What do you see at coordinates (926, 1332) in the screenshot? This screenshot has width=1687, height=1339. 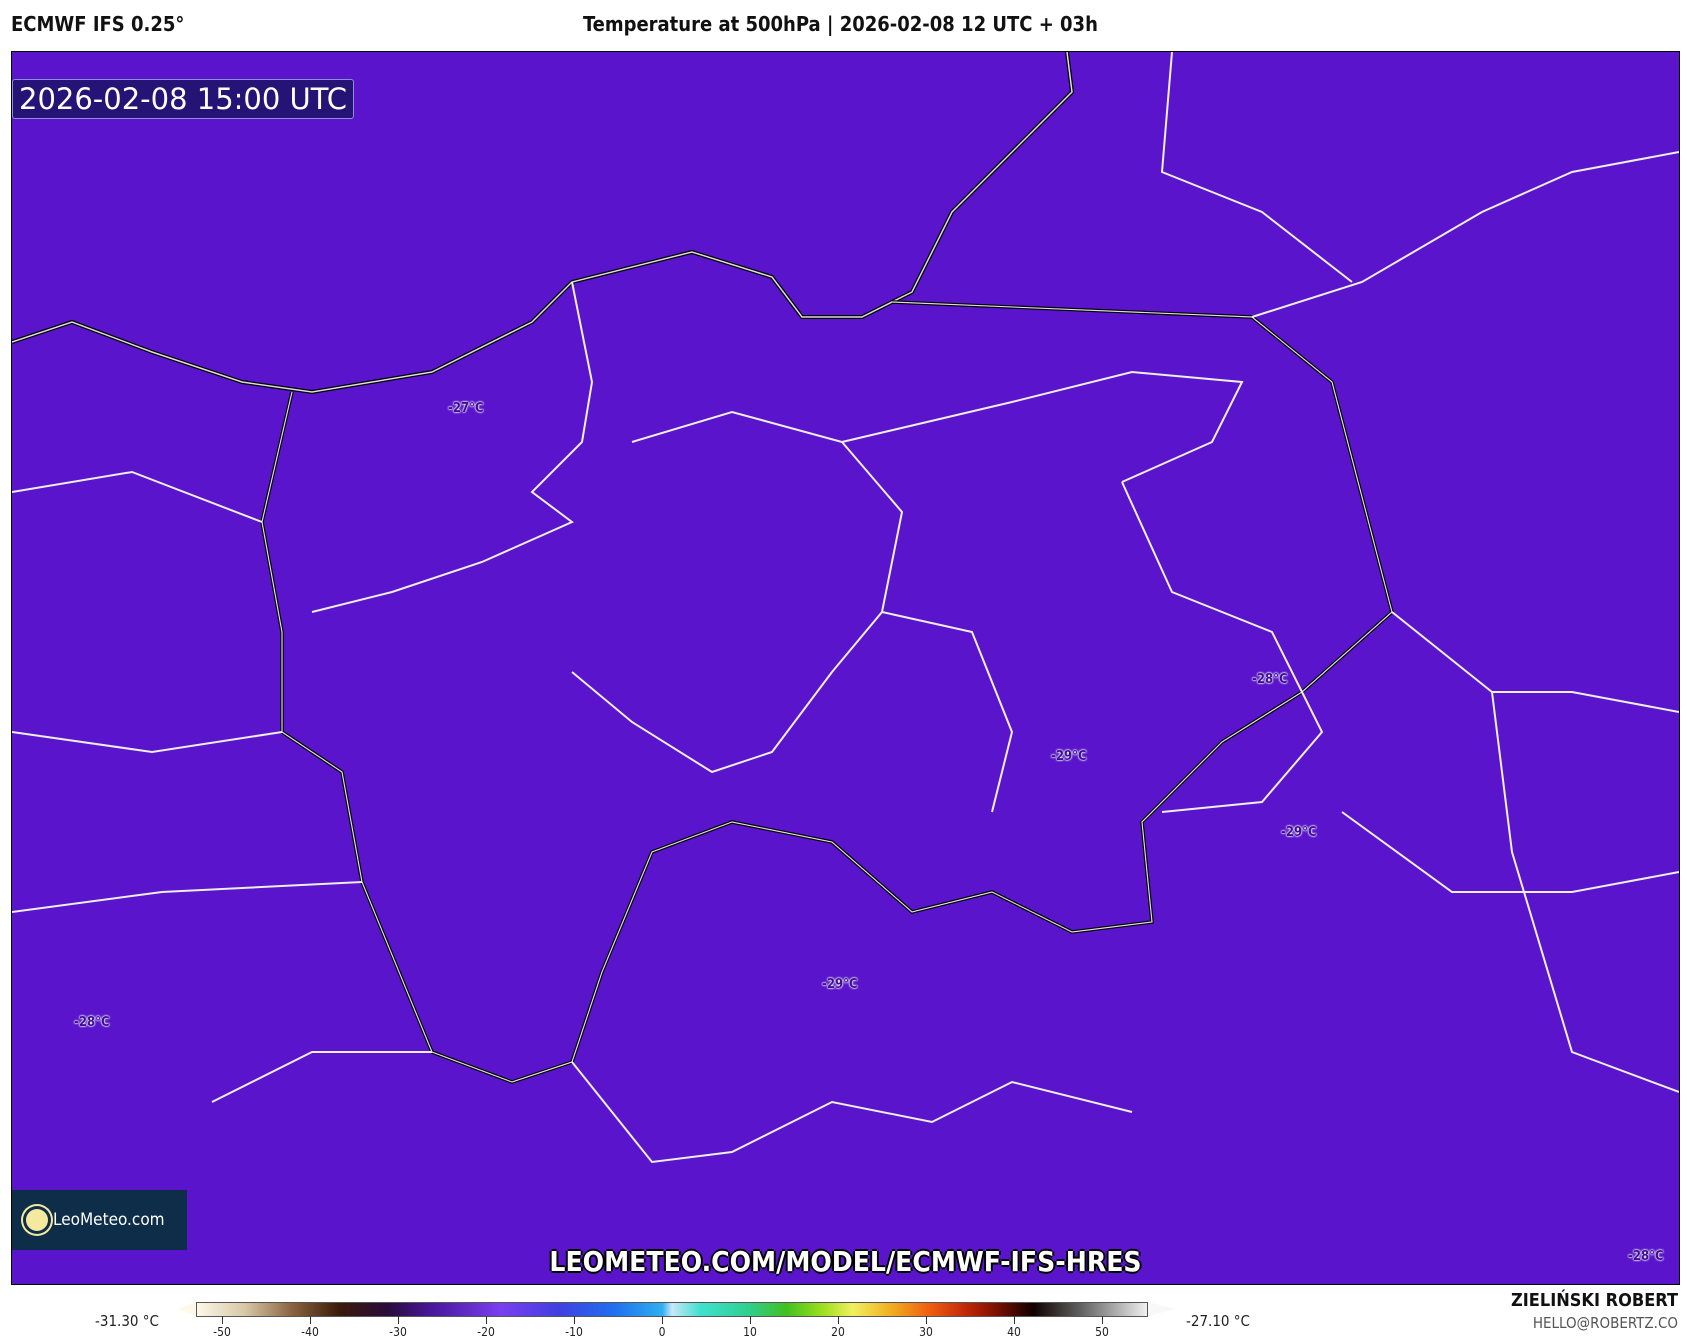 I see `colorbar-tick-label: 30` at bounding box center [926, 1332].